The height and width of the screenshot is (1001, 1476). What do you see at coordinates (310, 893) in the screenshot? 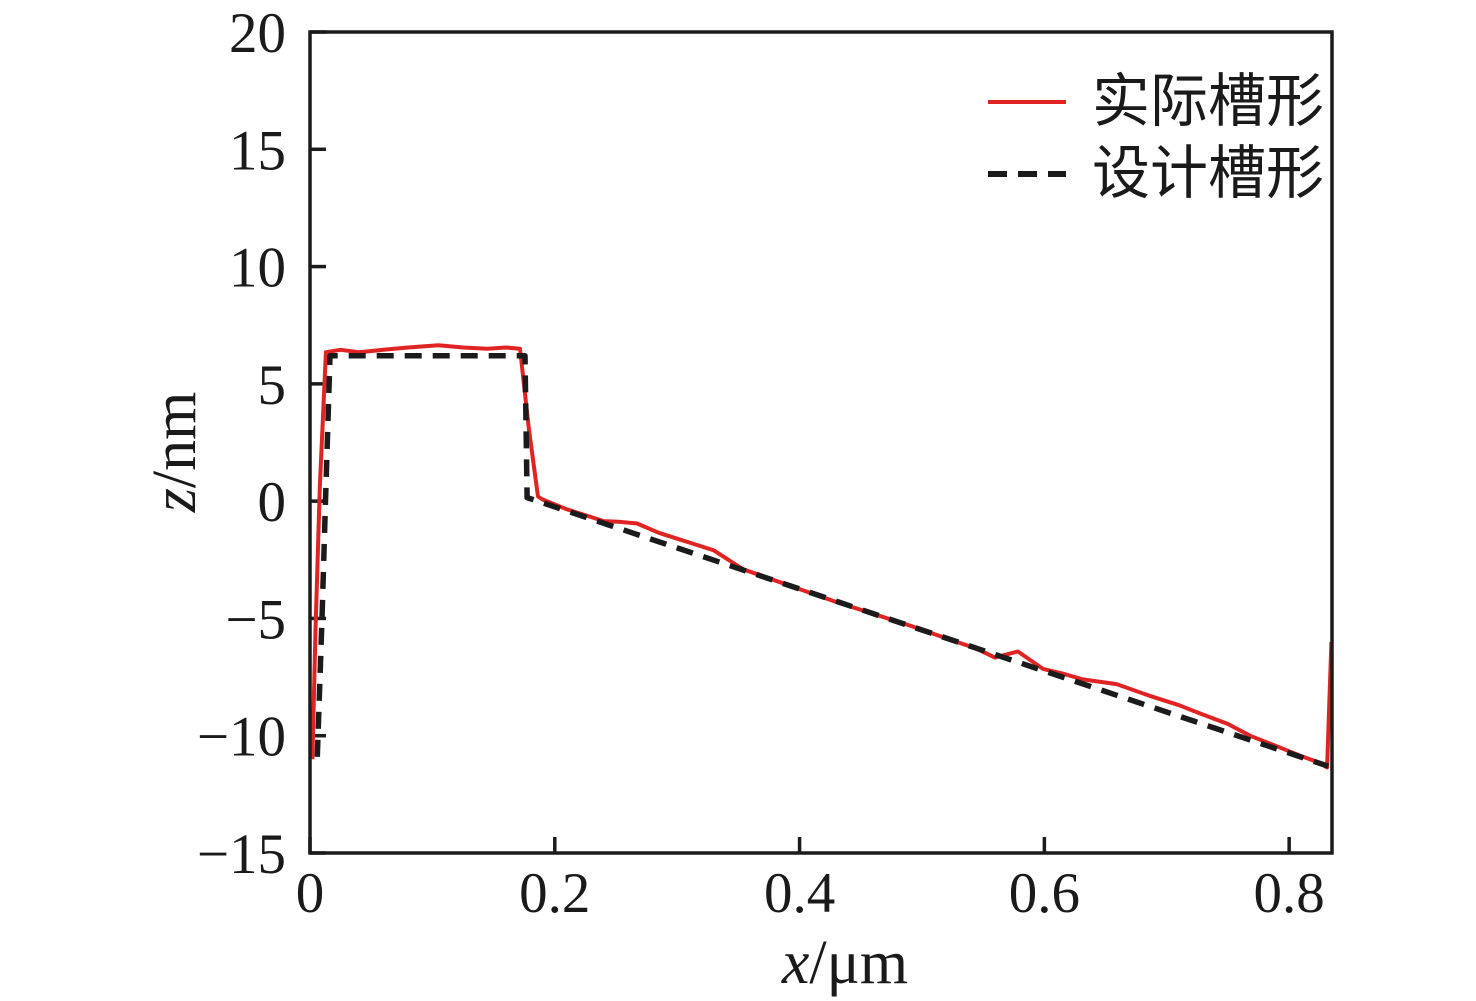
I see `x-tick-label: 0` at bounding box center [310, 893].